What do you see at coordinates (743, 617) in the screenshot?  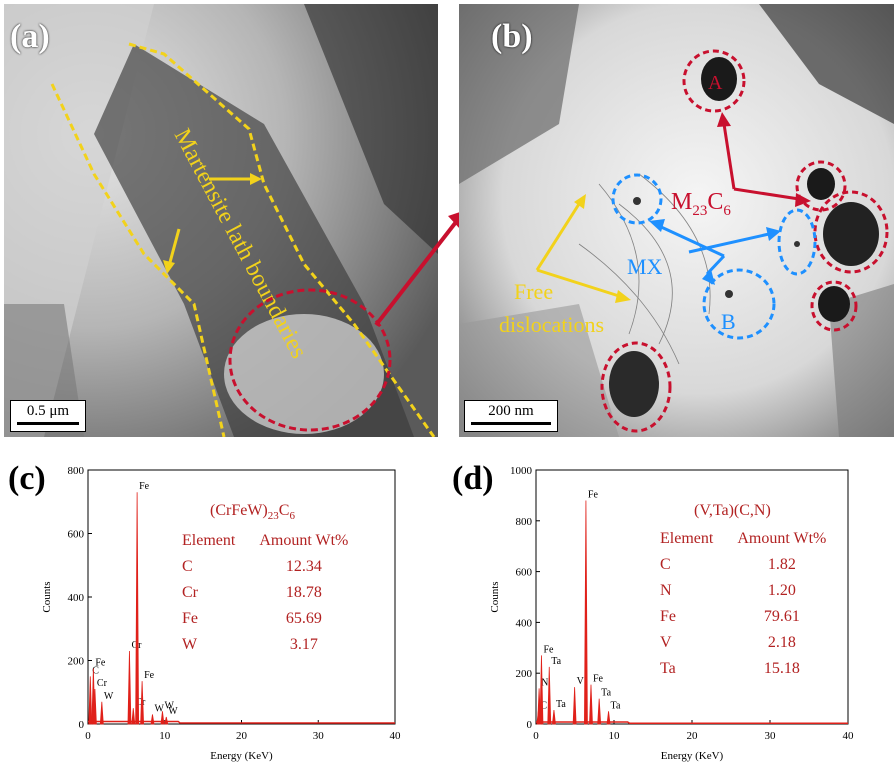 I see `table-row: Fe 79.61` at bounding box center [743, 617].